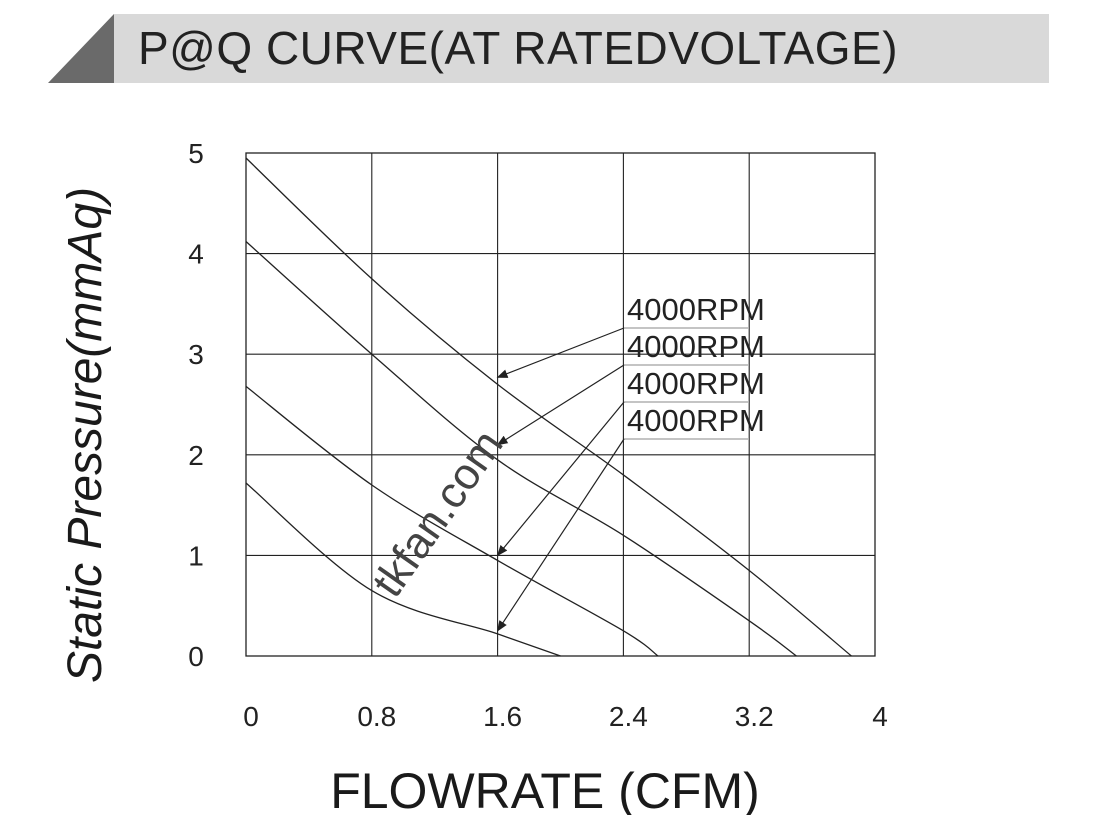 The image size is (1094, 815). What do you see at coordinates (545, 789) in the screenshot?
I see `x-axis-title: FLOWRATE (CFM)` at bounding box center [545, 789].